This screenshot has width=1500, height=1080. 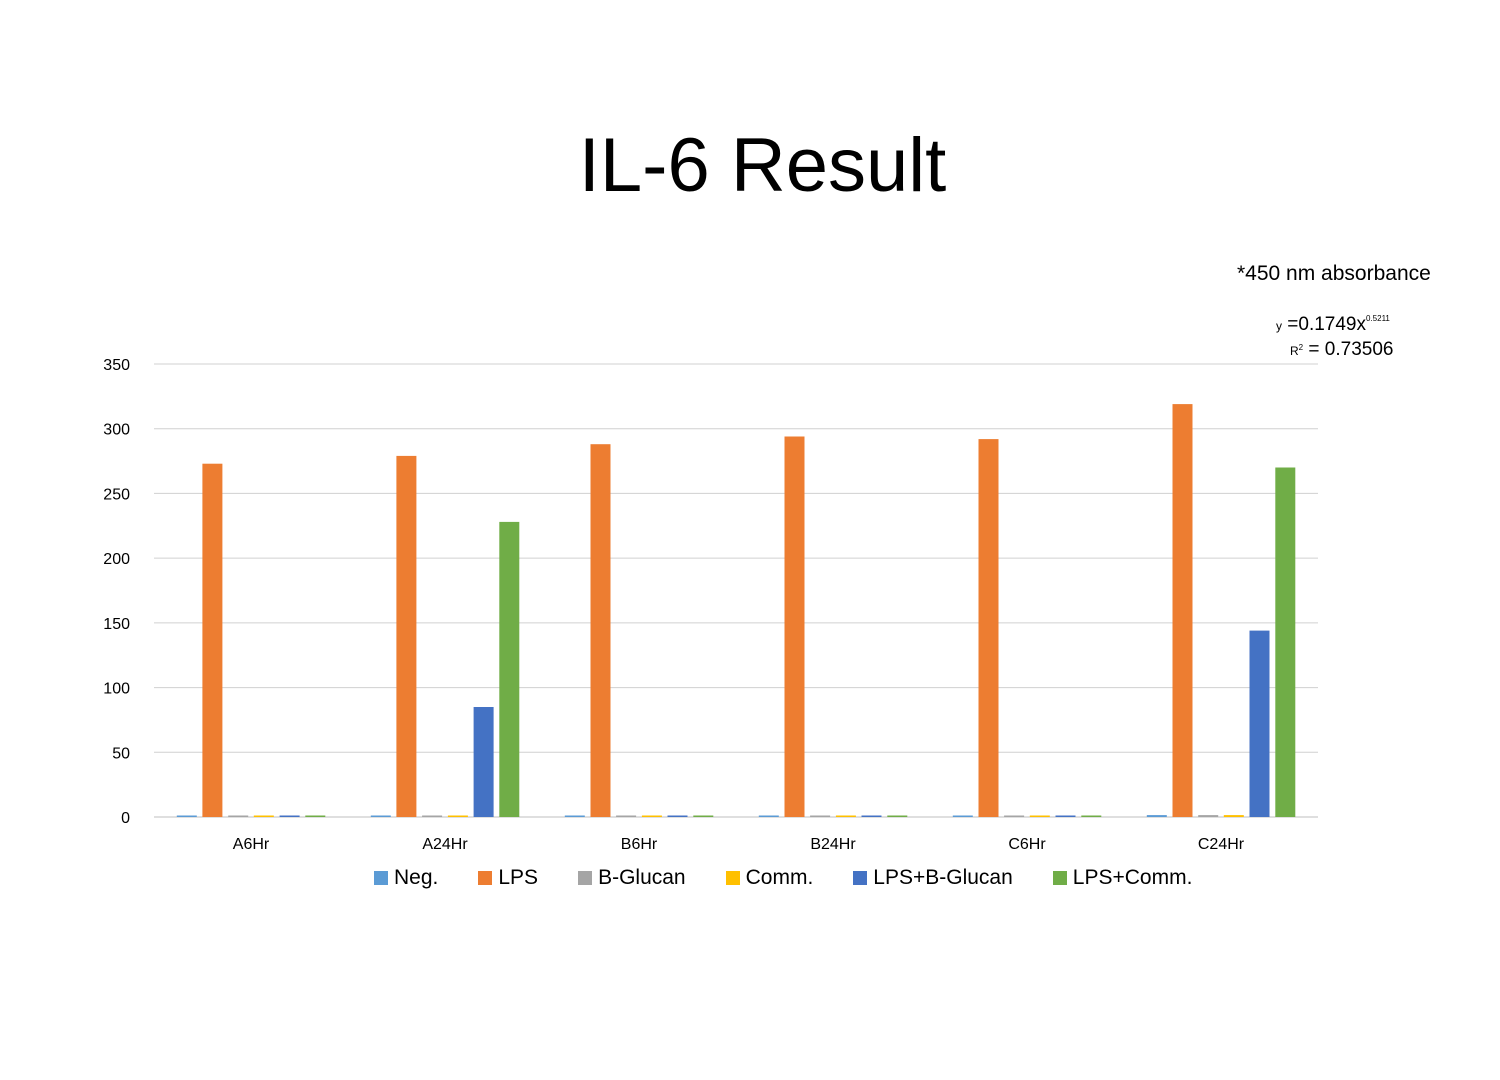 I want to click on bar-b-glucan-b24hr, so click(x=820, y=816).